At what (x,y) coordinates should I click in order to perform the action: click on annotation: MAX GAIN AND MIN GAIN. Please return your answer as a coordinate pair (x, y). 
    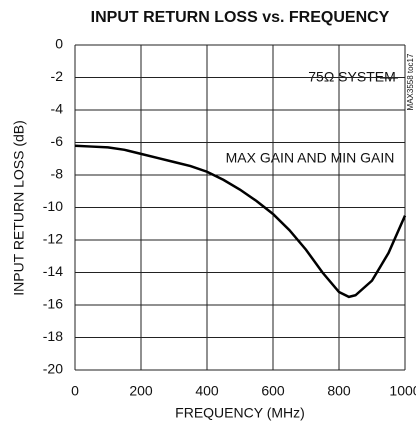
    Looking at the image, I should click on (310, 158).